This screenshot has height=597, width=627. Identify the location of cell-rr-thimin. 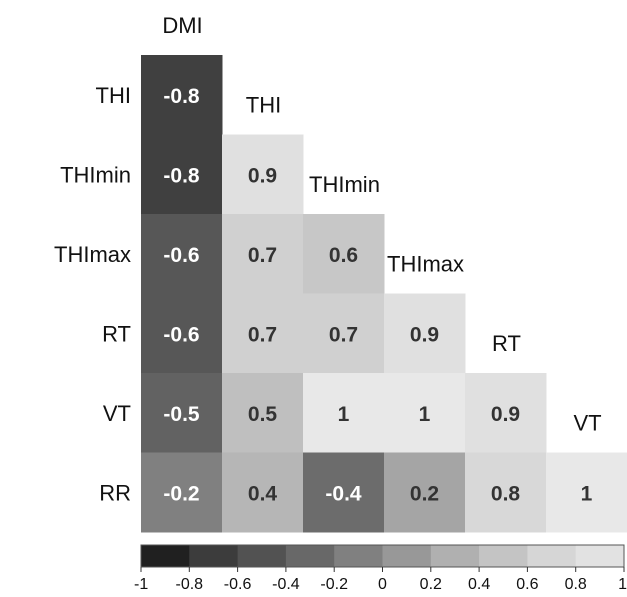
(344, 492).